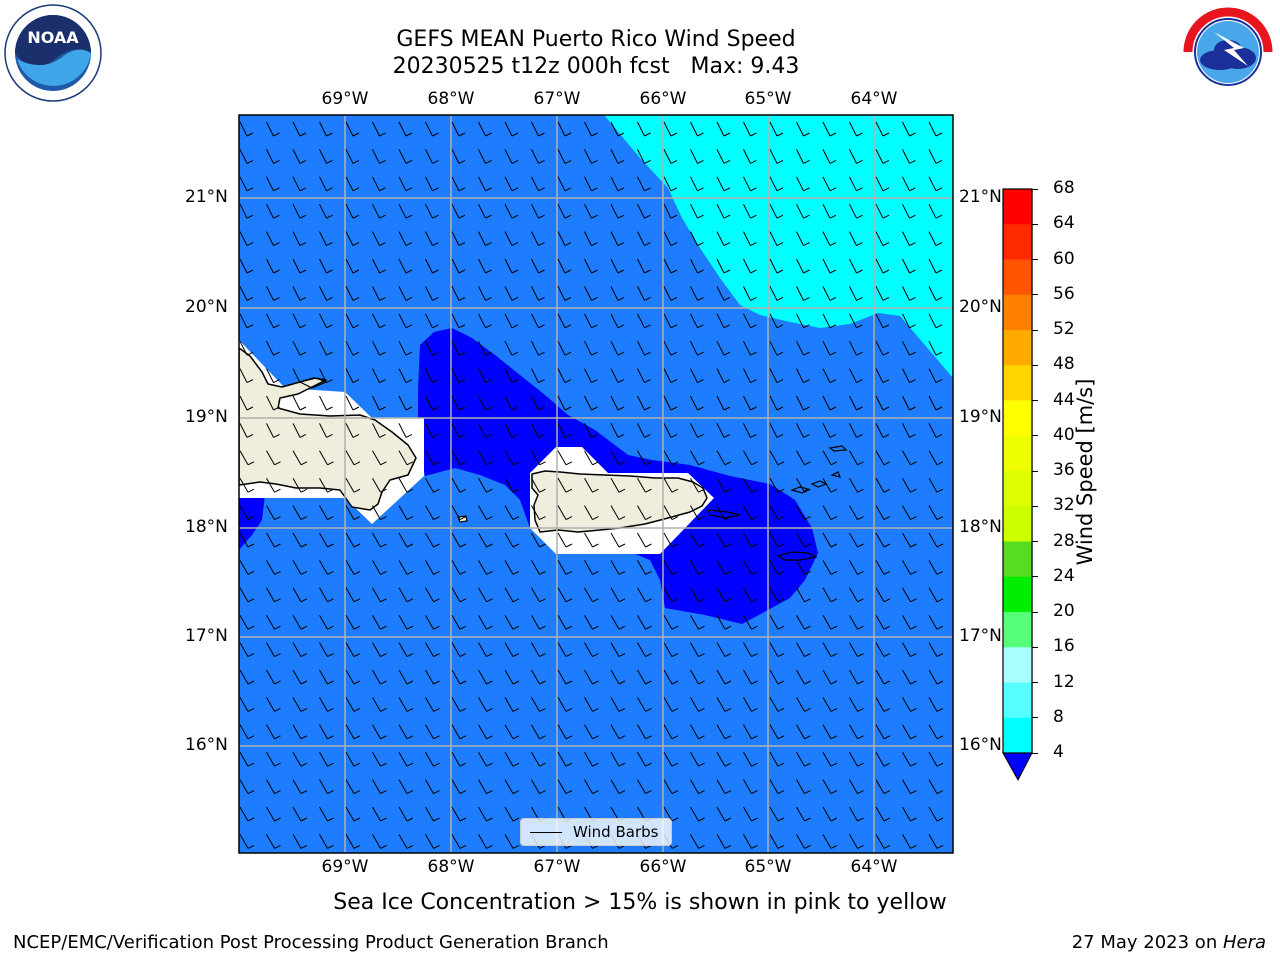  Describe the element at coordinates (1064, 575) in the screenshot. I see `colorbar-tick-label: 24` at that location.